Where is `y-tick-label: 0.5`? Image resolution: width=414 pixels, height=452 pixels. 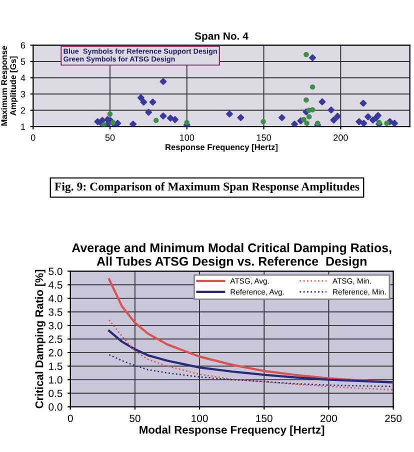
y-tick-label: 0.5 is located at coordinates (55, 394).